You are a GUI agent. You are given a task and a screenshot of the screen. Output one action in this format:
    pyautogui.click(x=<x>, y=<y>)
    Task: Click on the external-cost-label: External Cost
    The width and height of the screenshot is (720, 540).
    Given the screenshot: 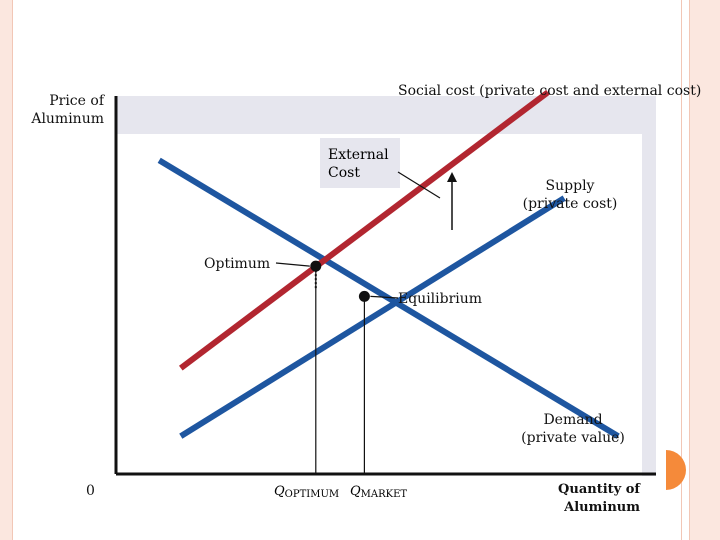 What is the action you would take?
    pyautogui.click(x=358, y=164)
    